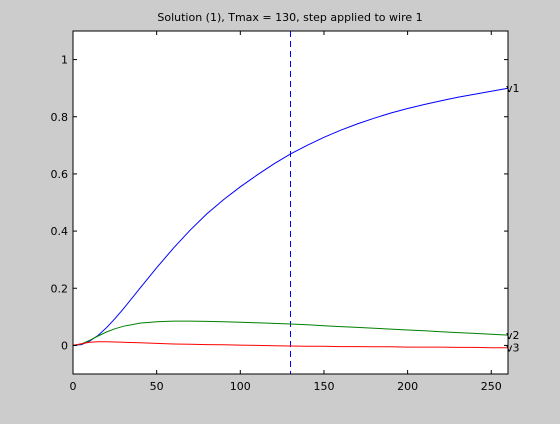 The image size is (560, 424). What do you see at coordinates (64, 345) in the screenshot?
I see `y-tick-label: 0` at bounding box center [64, 345].